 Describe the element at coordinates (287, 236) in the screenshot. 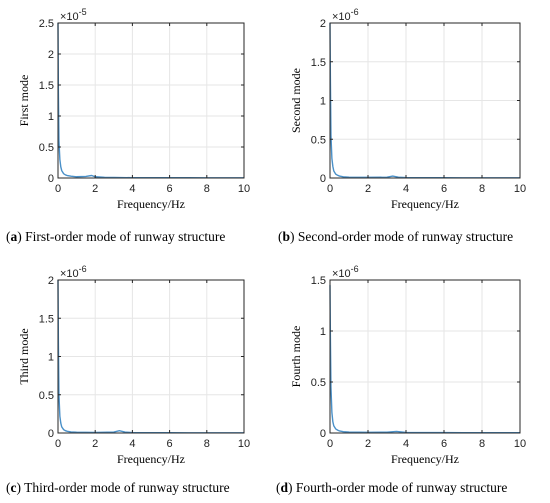

I see `caption-letter: b` at that location.